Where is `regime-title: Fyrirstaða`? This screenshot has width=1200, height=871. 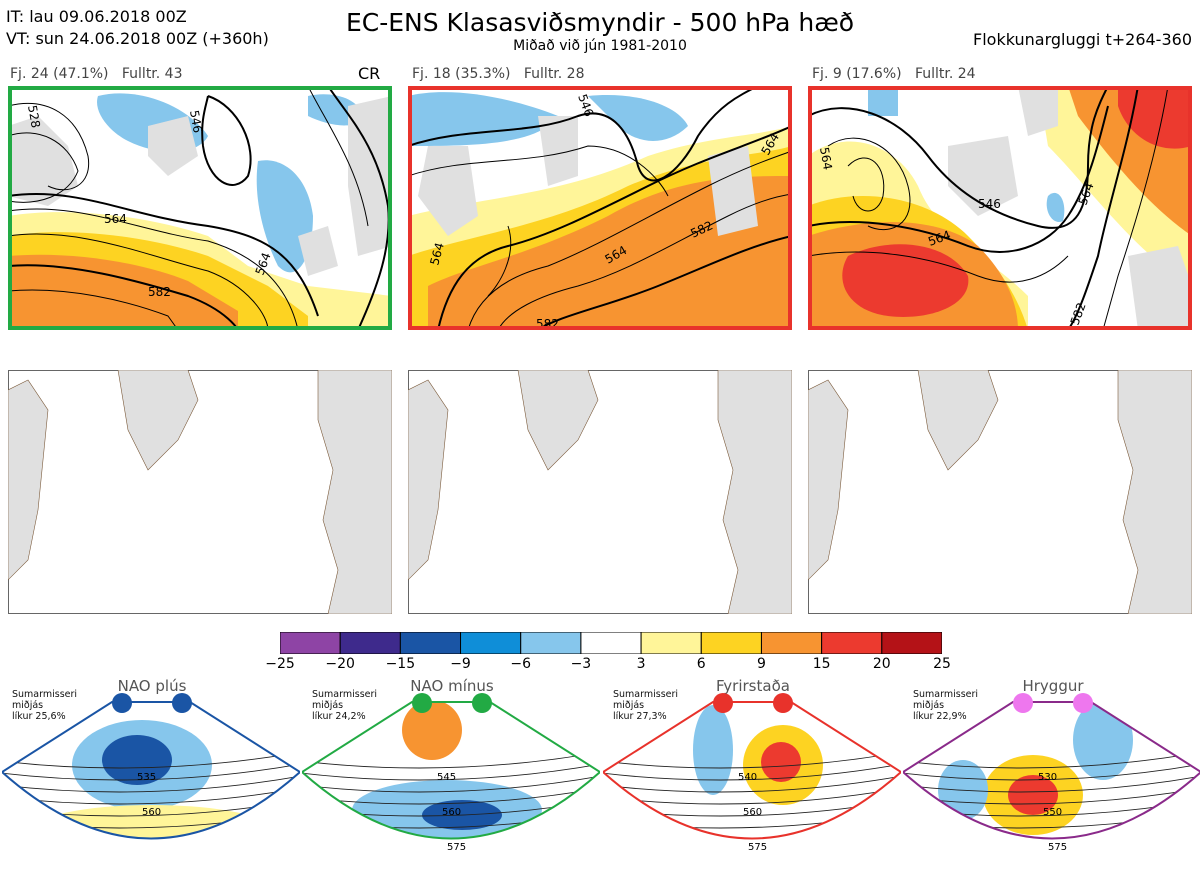 regime-title: Fyrirstaða is located at coordinates (753, 686).